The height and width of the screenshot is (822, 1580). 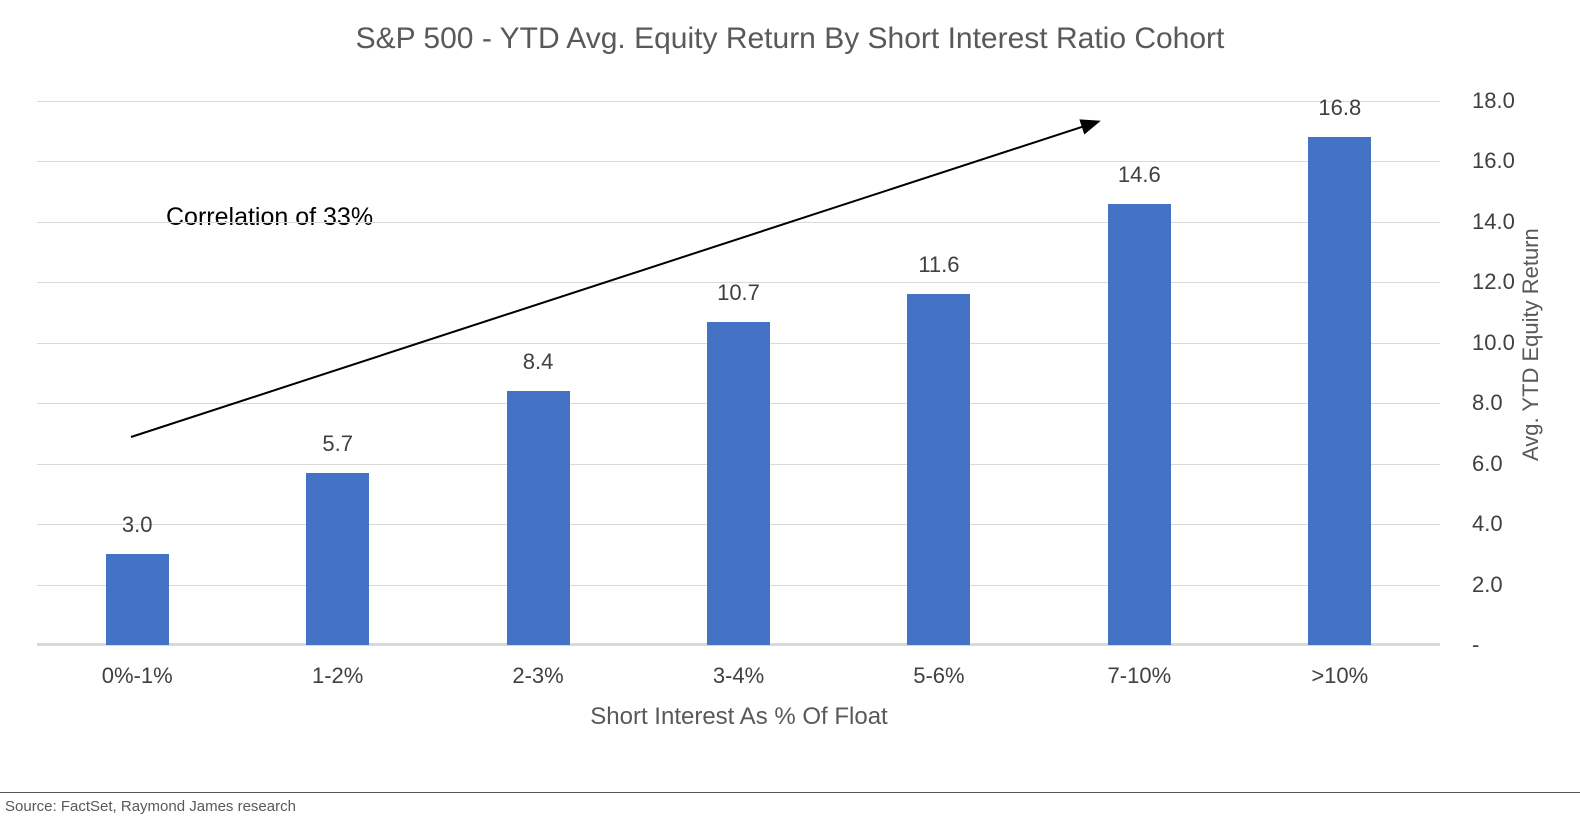 What do you see at coordinates (1487, 463) in the screenshot?
I see `y-tick-label: 6.0` at bounding box center [1487, 463].